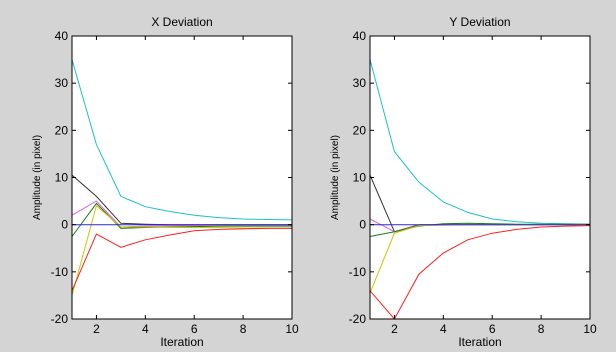 The image size is (616, 352). Describe the element at coordinates (479, 22) in the screenshot. I see `chart-title: Y Deviation` at that location.